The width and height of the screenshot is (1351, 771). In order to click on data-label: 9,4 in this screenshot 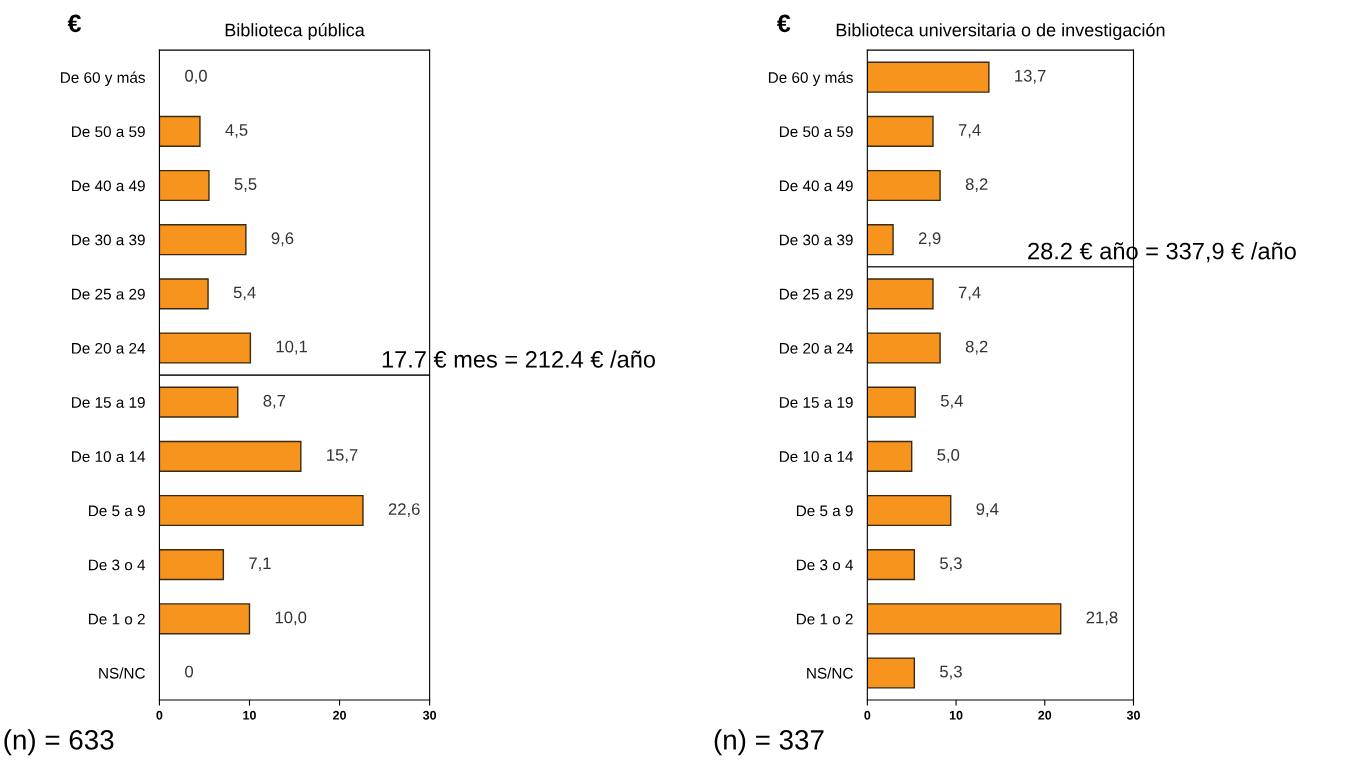, I will do `click(987, 510)`.